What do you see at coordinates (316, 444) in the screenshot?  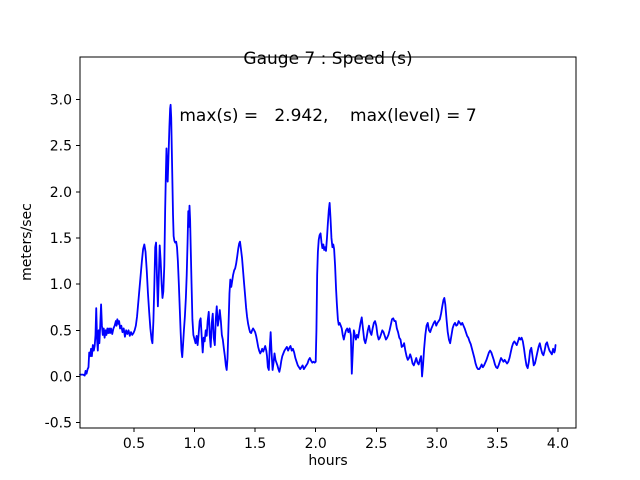 I see `x-axis-tick-label: 2.0` at bounding box center [316, 444].